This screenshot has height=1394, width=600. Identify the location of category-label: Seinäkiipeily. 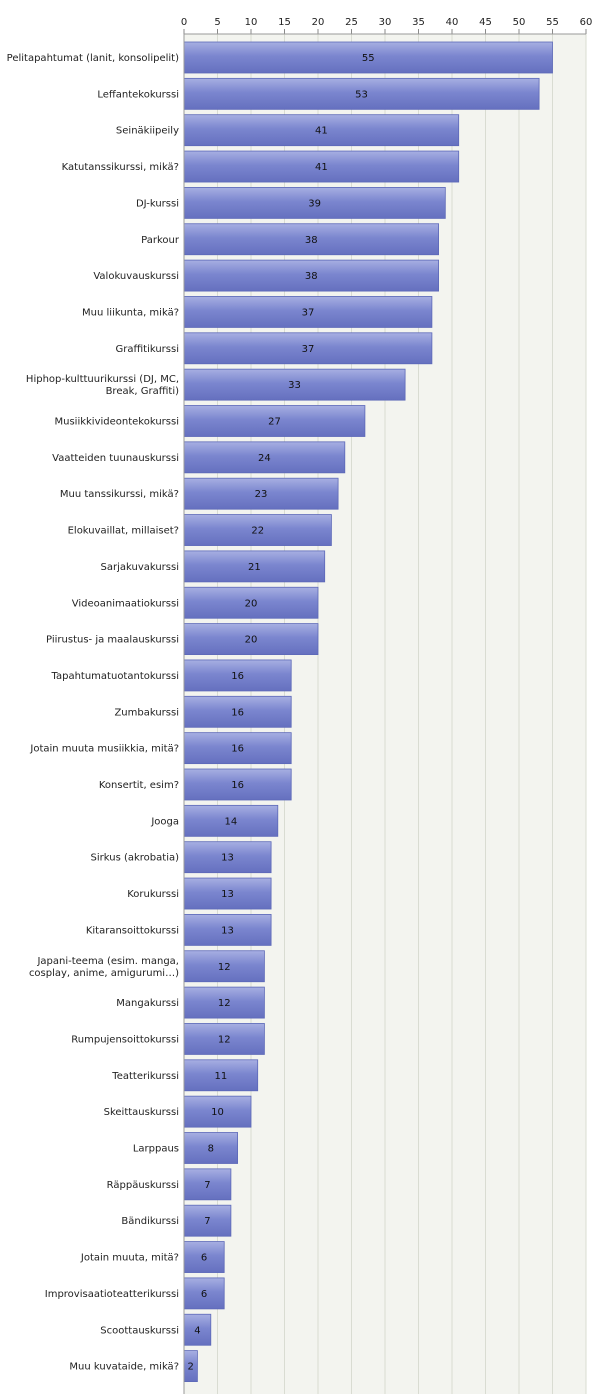
(147, 131).